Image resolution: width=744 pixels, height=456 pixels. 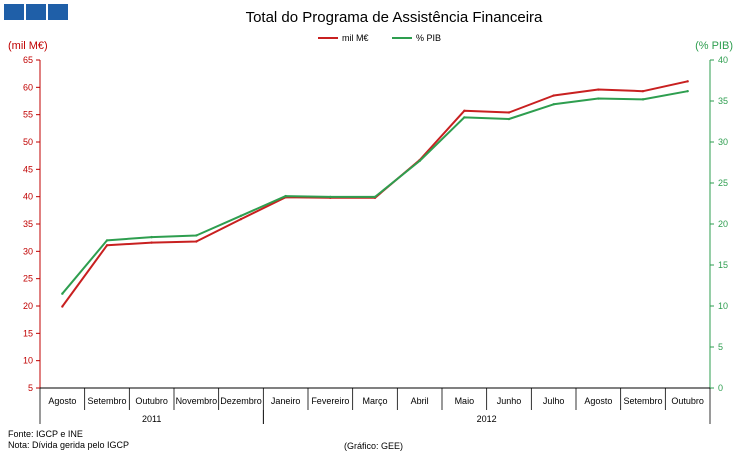 What do you see at coordinates (286, 401) in the screenshot?
I see `x-tick-label: Janeiro` at bounding box center [286, 401].